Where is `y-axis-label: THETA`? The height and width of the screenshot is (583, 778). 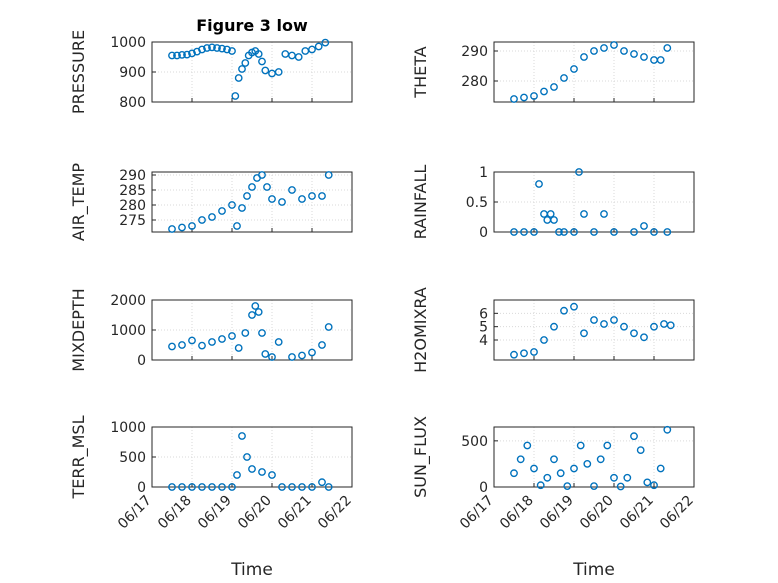
y-axis-label: THETA is located at coordinates (420, 72).